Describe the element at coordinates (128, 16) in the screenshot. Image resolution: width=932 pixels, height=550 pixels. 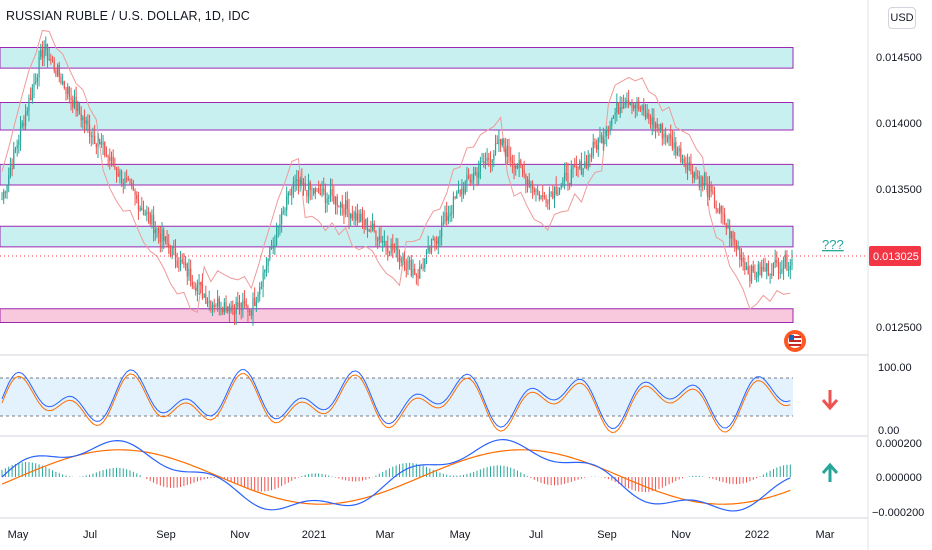
I see `chart-title: RUSSIAN RUBLE / U.S. DOLLAR, 1D, IDC` at that location.